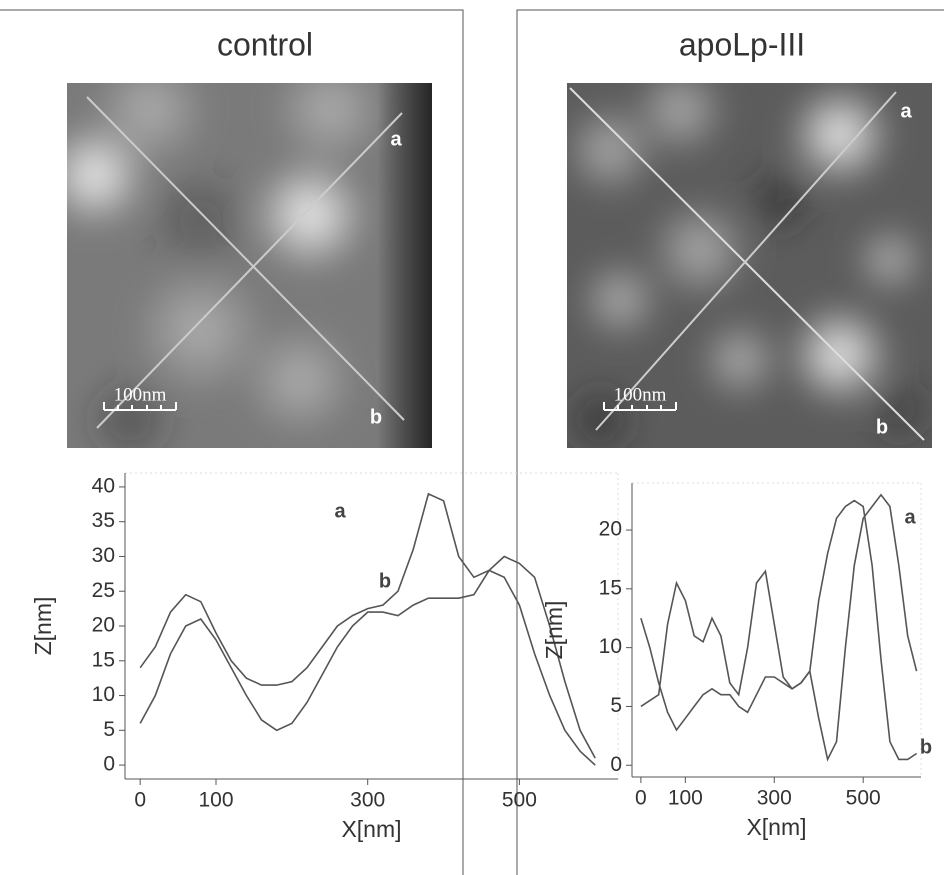 The width and height of the screenshot is (944, 875). Describe the element at coordinates (742, 44) in the screenshot. I see `chart-title: apoLp-III` at that location.